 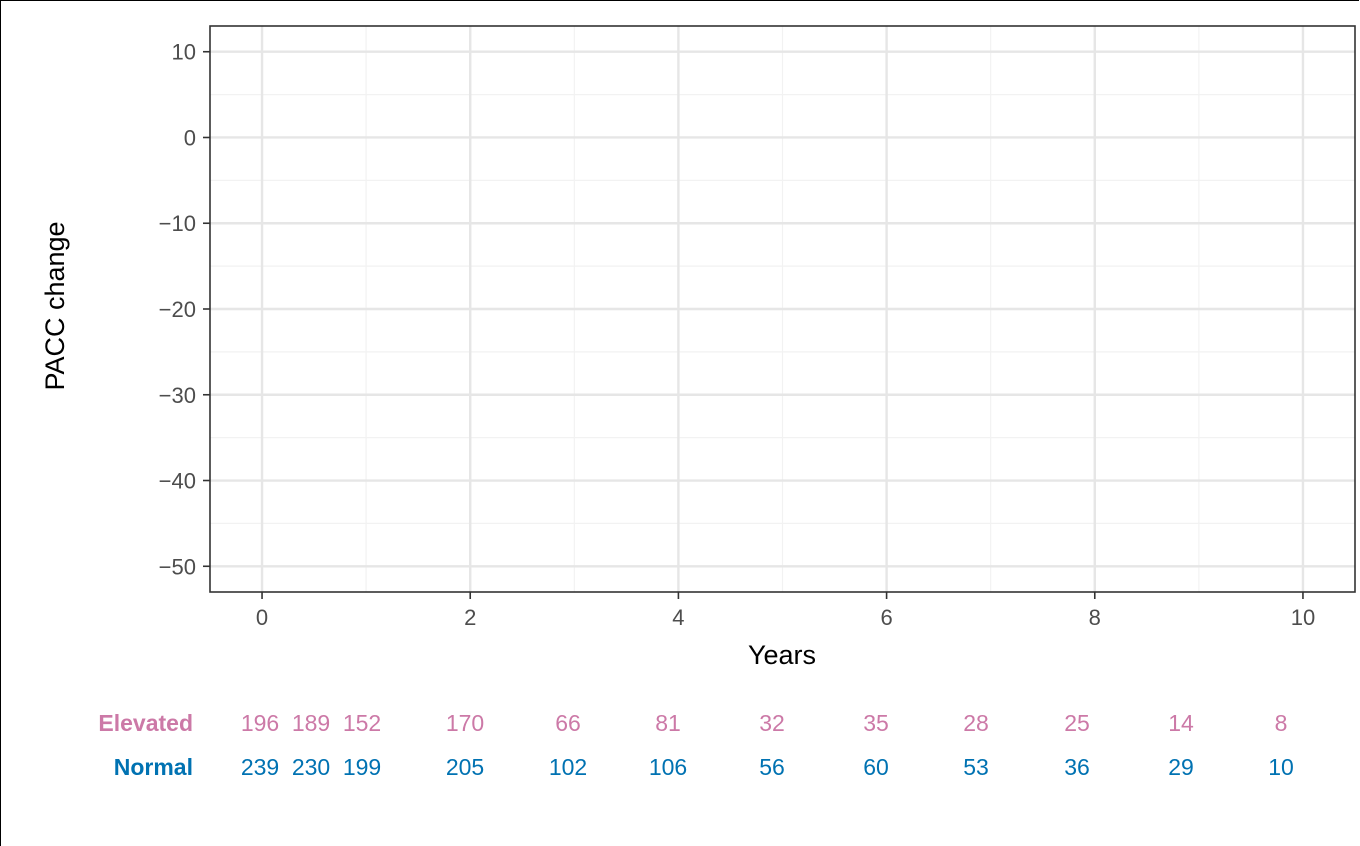 I want to click on risk-count: 230, so click(x=311, y=767).